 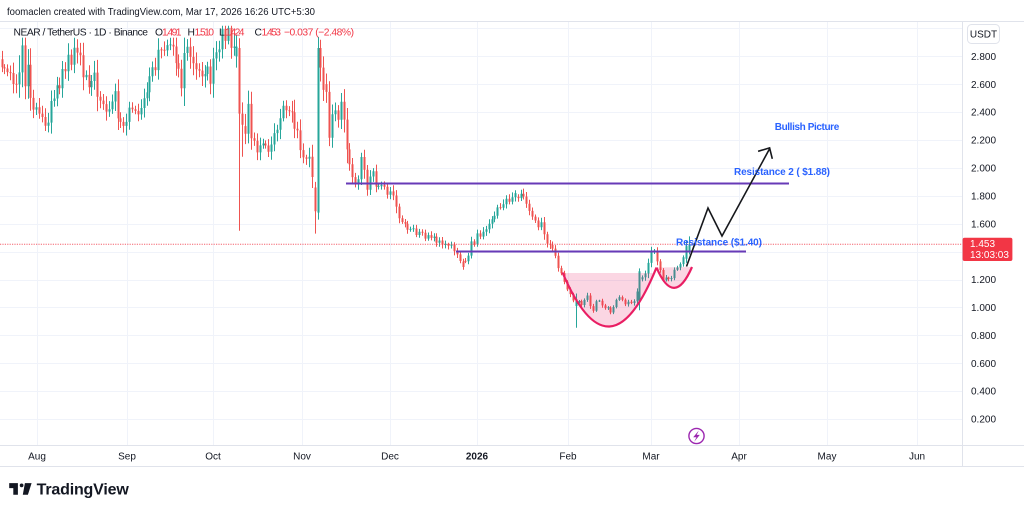 I want to click on svg-text: Feb, so click(x=568, y=457).